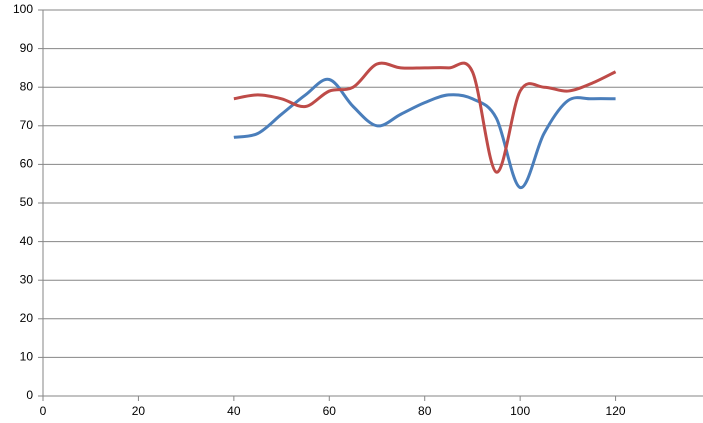 The image size is (703, 423). Describe the element at coordinates (139, 411) in the screenshot. I see `x-tick-label: 20` at that location.